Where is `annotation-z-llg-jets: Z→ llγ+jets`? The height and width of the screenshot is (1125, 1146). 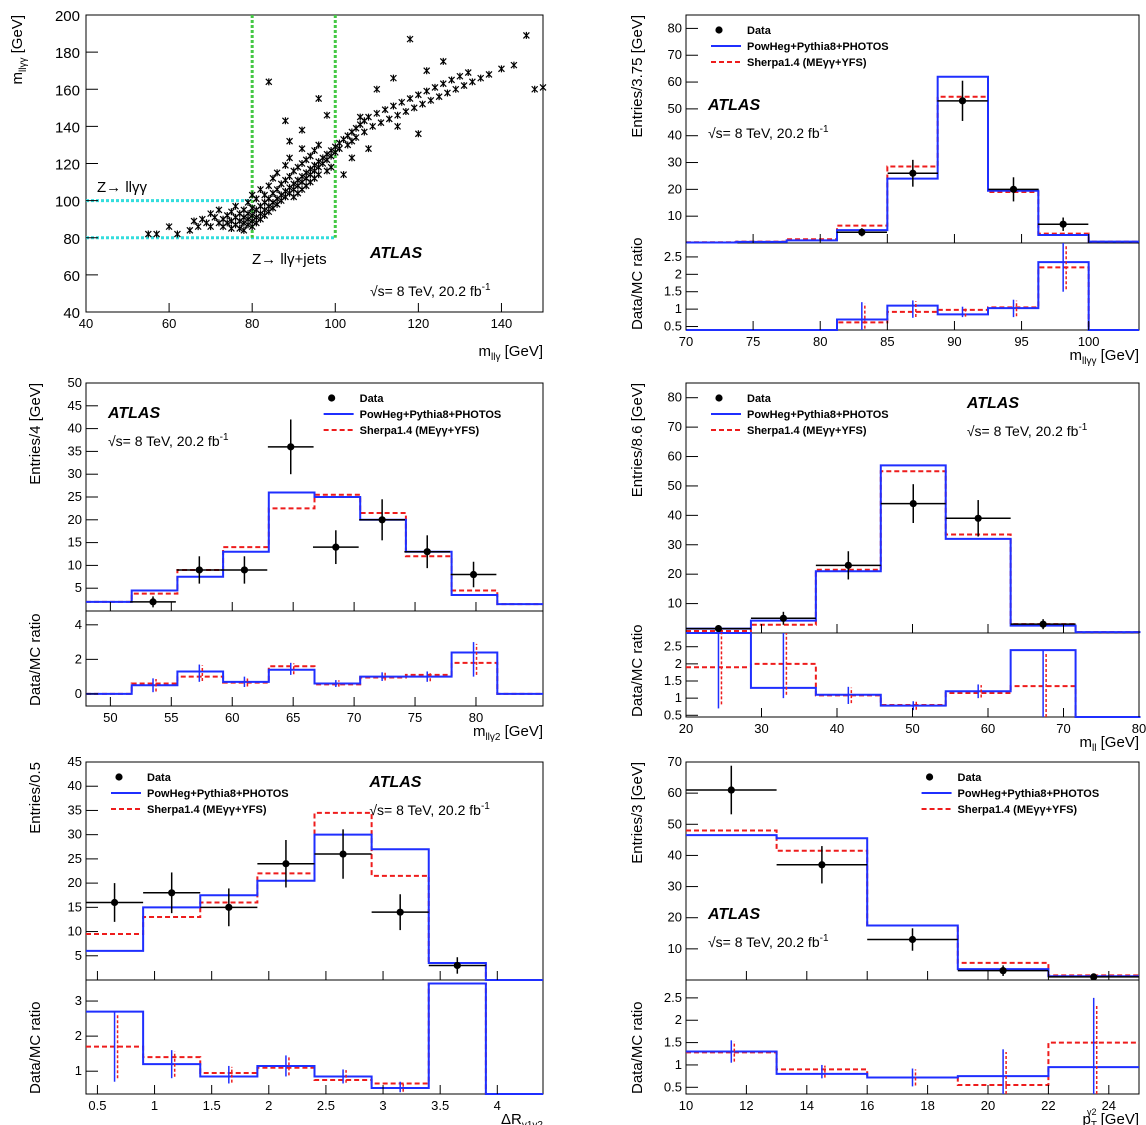 annotation-z-llg-jets: Z→ llγ+jets is located at coordinates (289, 259).